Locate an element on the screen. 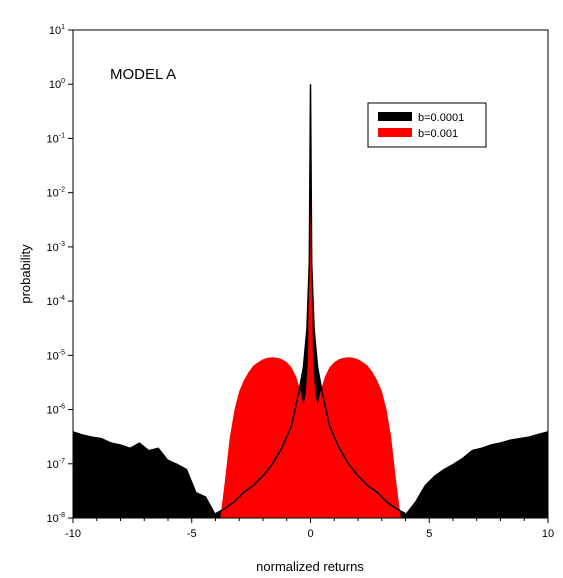 This screenshot has height=578, width=563. legend-label-b-0.0001: b=0.0001 is located at coordinates (441, 118).